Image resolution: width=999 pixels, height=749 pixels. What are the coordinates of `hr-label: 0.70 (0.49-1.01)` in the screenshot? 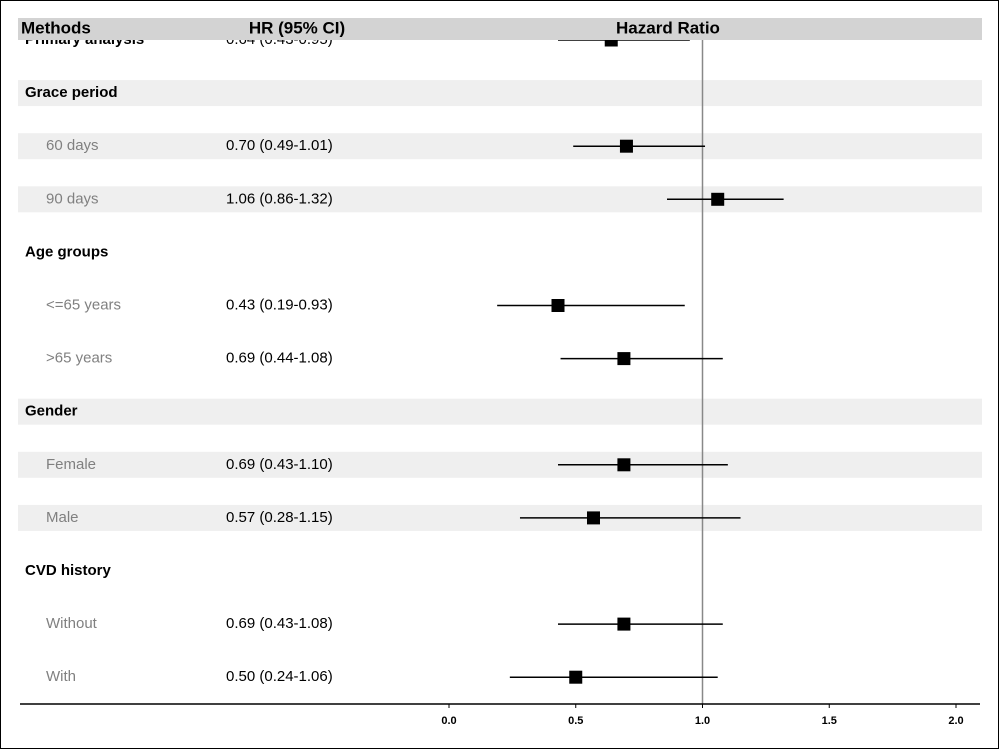 It's located at (279, 145).